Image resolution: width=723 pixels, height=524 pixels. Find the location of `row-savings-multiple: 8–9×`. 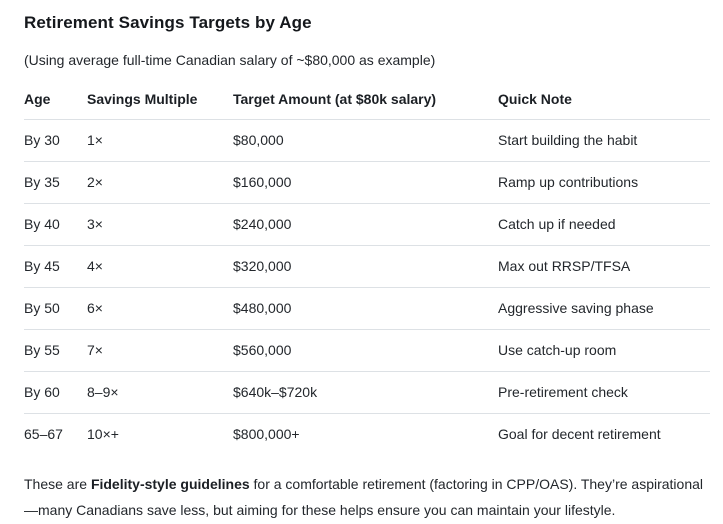

row-savings-multiple: 8–9× is located at coordinates (160, 392).